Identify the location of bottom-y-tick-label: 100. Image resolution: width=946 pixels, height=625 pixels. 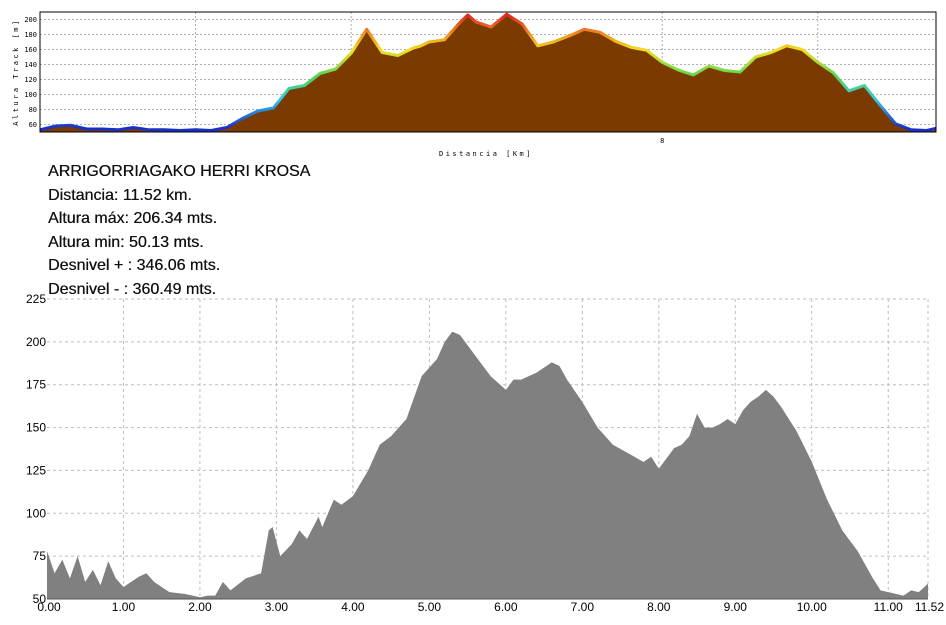
(36, 513).